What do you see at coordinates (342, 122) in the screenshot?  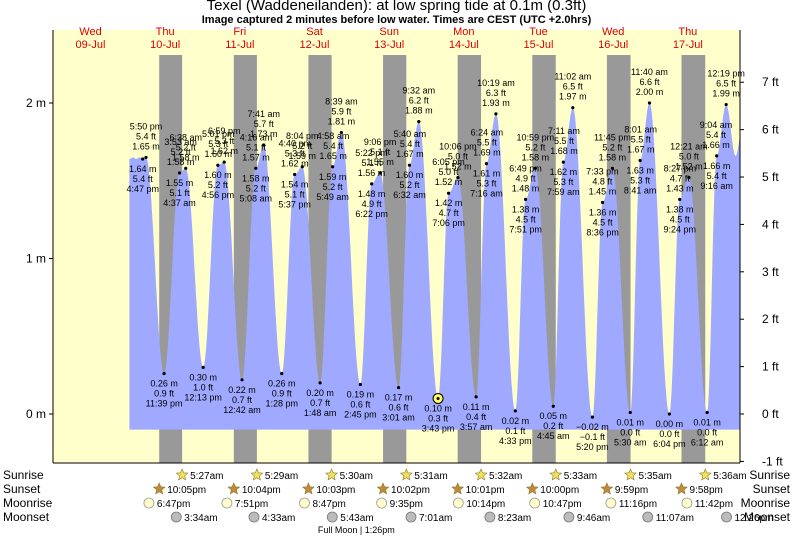 I see `tide-label: 1.81 m` at bounding box center [342, 122].